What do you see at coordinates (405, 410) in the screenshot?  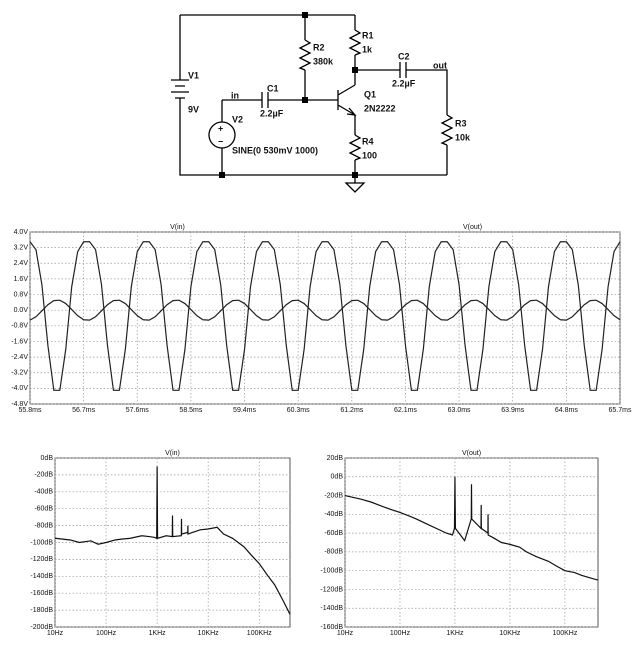 I see `x-tick-label: 62.1ms` at bounding box center [405, 410].